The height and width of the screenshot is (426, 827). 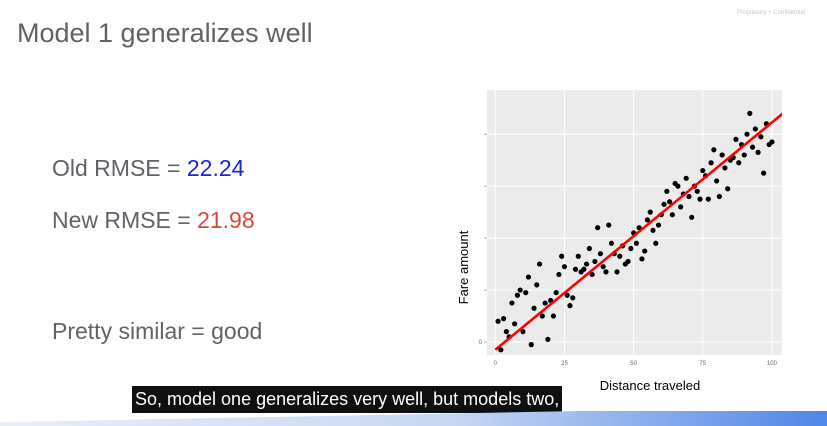 I want to click on y-axis-label: Fare amount, so click(x=463, y=267).